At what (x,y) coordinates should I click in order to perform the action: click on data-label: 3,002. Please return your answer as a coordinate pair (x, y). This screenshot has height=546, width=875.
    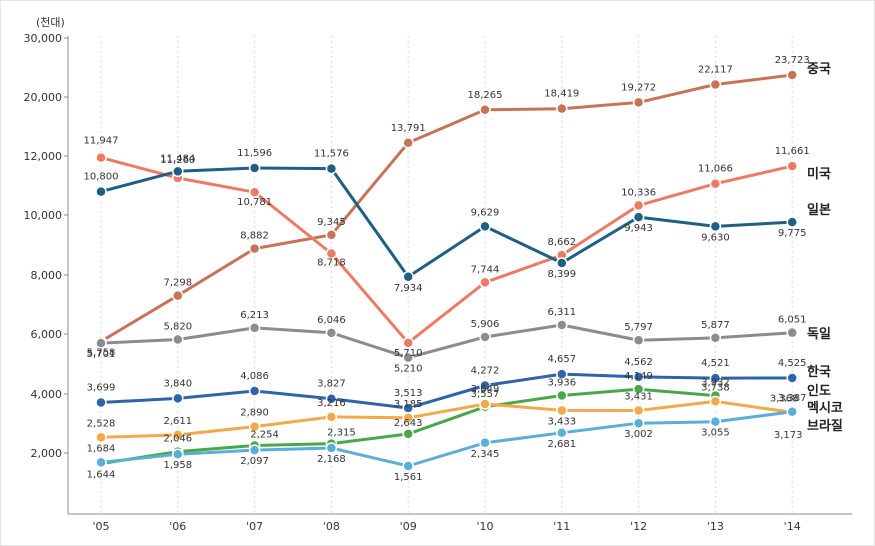
    Looking at the image, I should click on (638, 434).